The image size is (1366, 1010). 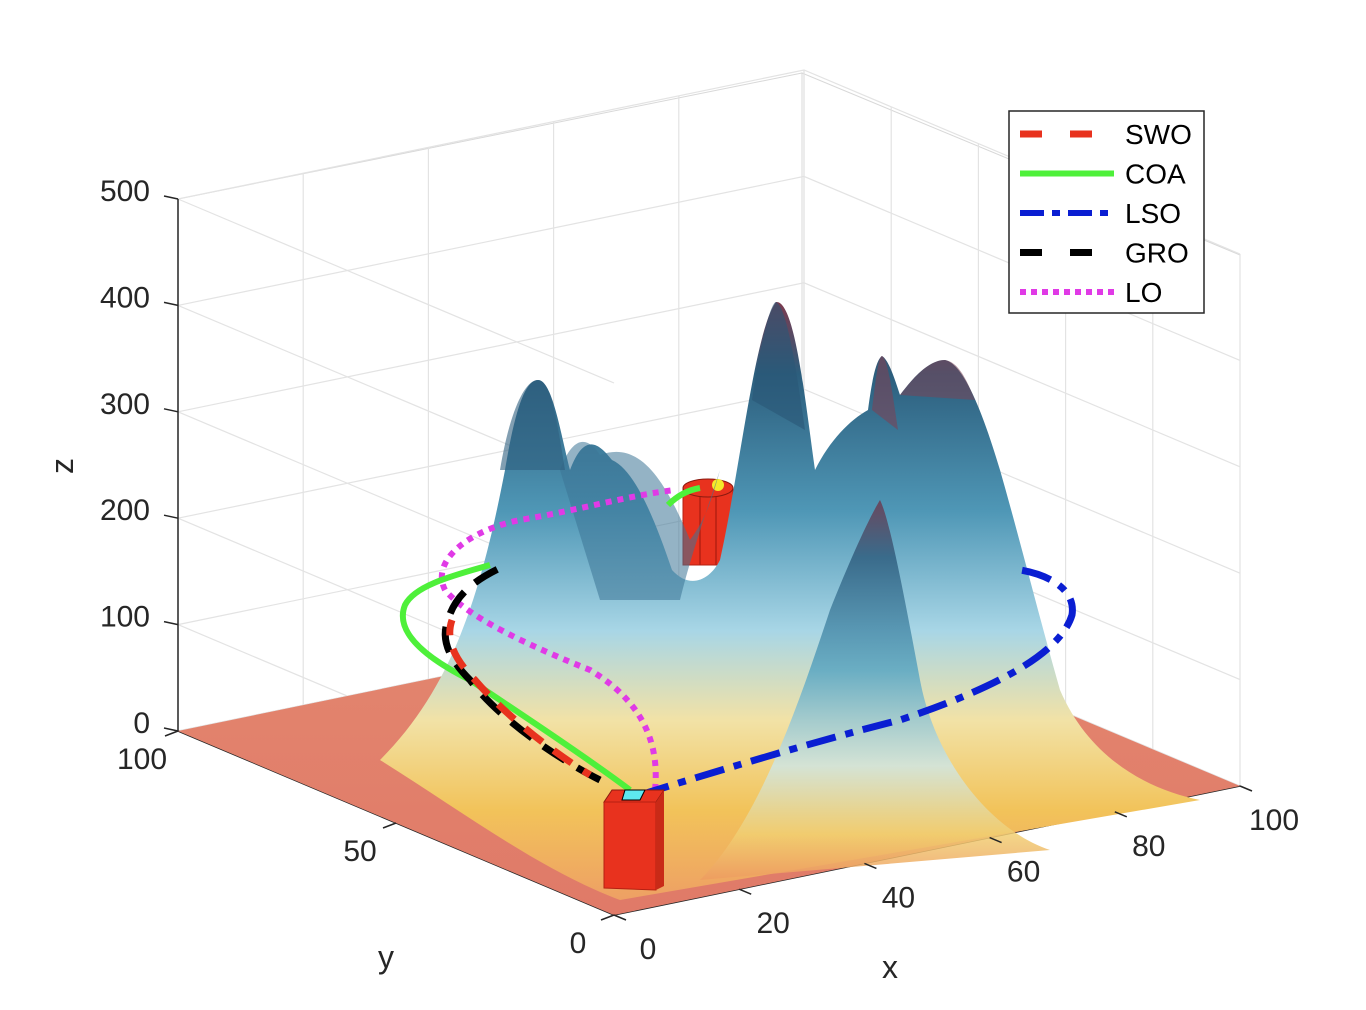 I want to click on z-axis-label: z, so click(x=62, y=466).